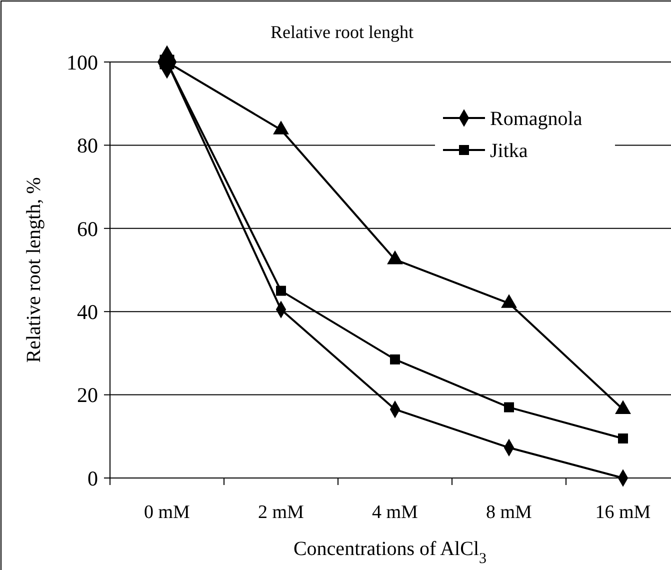  I want to click on y-axis-title: Relative root length, %, so click(34, 270).